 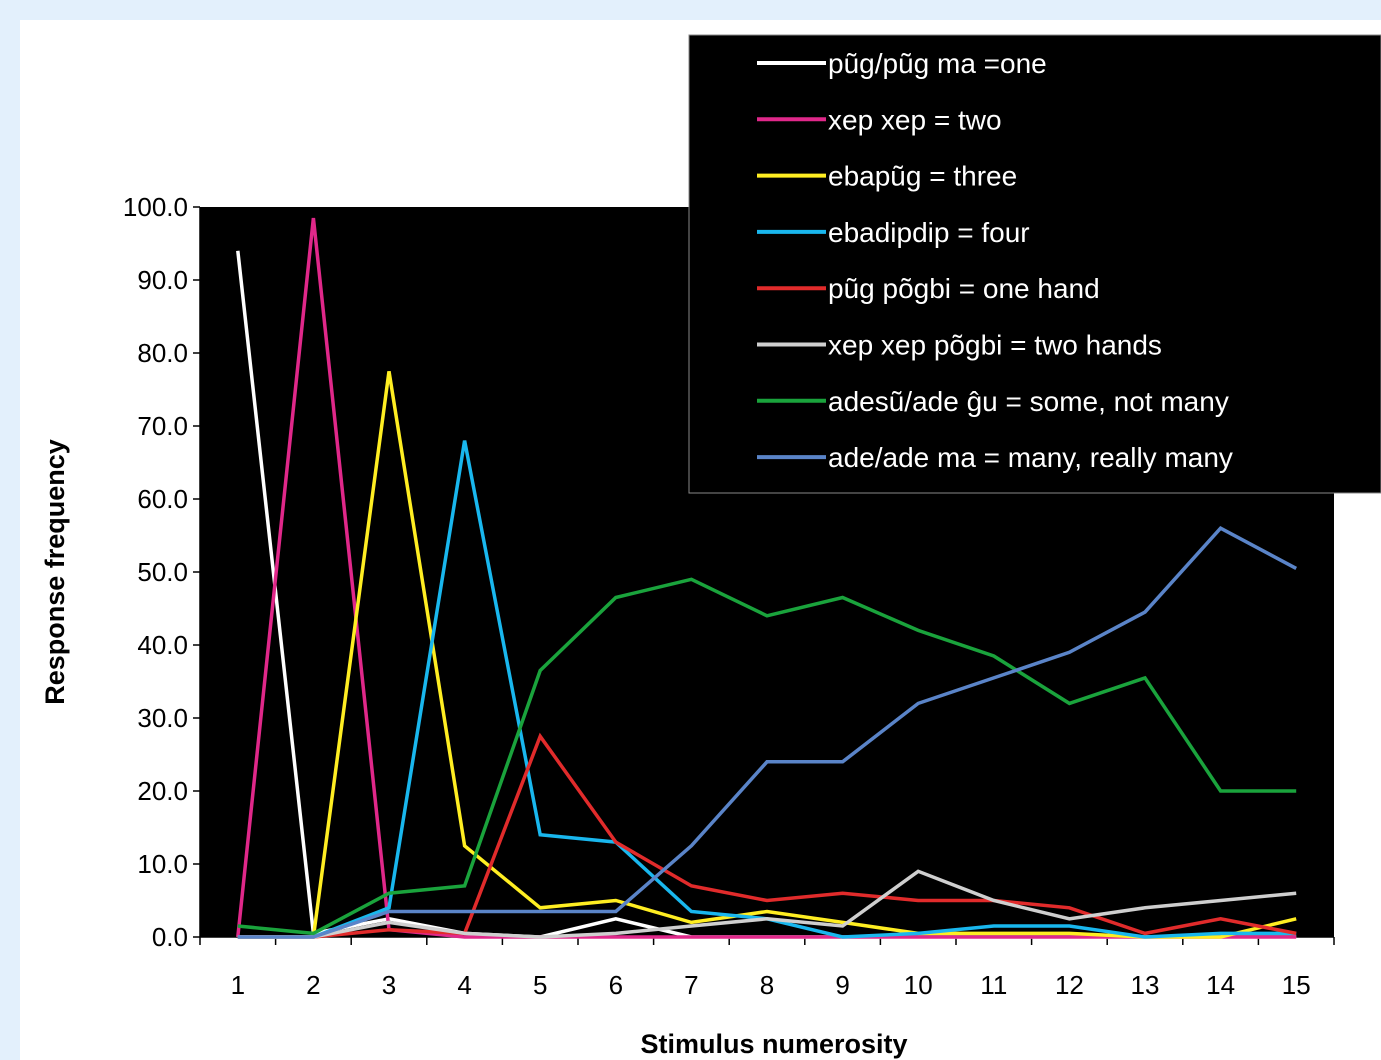 I want to click on x-tick-label: 13, so click(x=1145, y=985).